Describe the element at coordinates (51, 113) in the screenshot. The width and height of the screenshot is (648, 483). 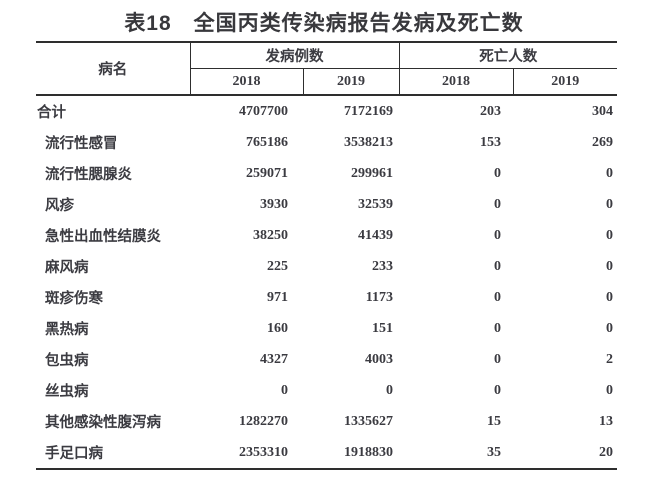
I see `disease-name-cell: 合计` at that location.